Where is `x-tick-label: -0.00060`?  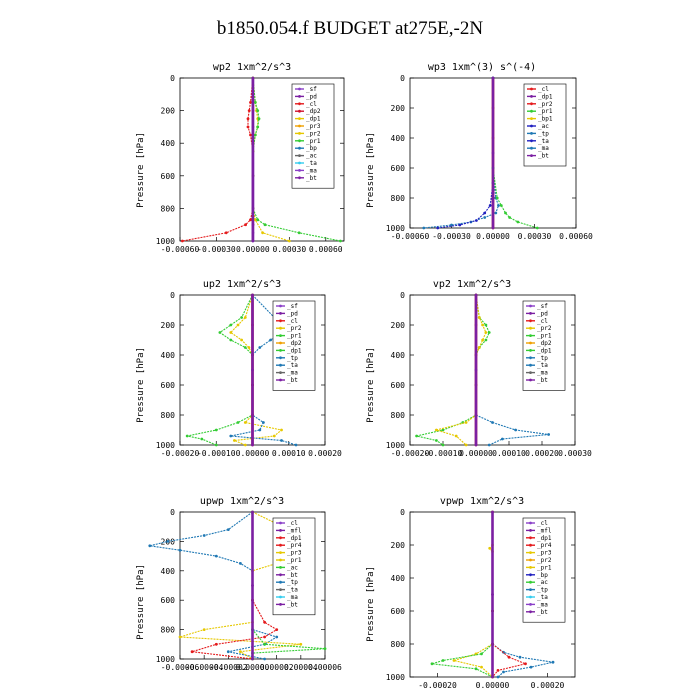
x-tick-label: -0.00060 is located at coordinates (410, 236).